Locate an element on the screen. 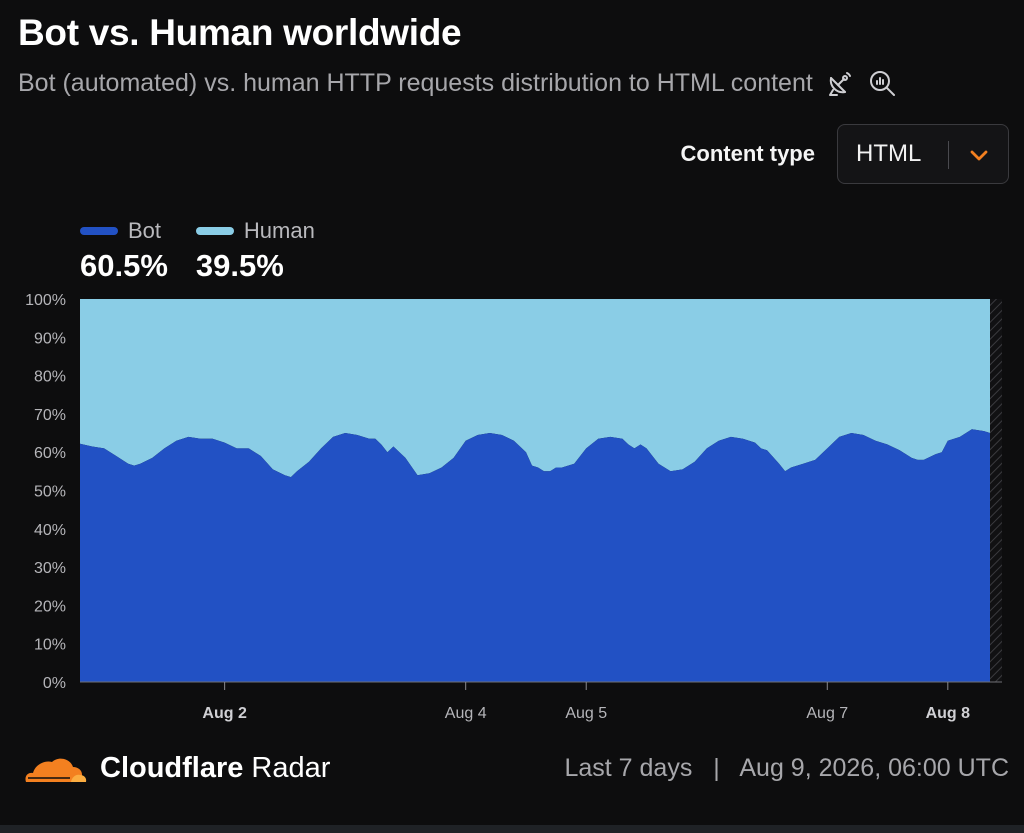 Image resolution: width=1024 pixels, height=833 pixels. brand-name: Cloudflare is located at coordinates (172, 767).